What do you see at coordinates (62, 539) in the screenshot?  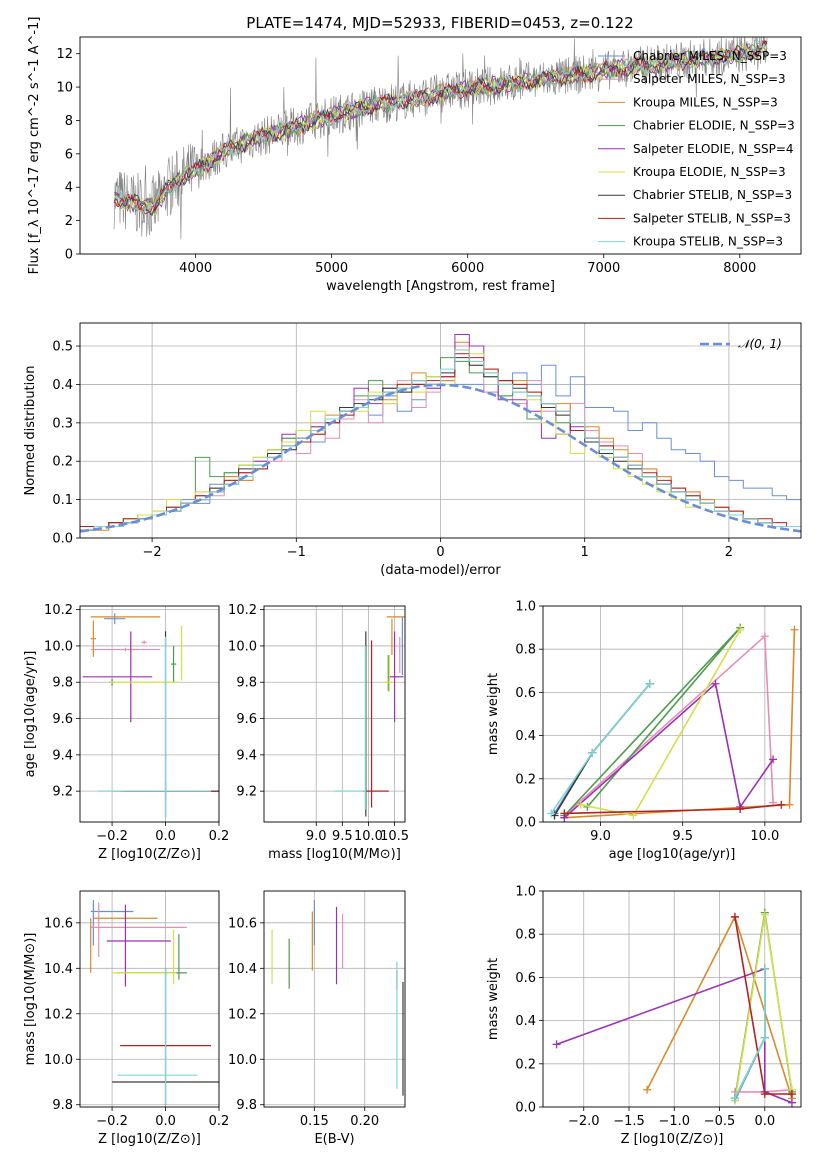 I see `residuals-ytick-label: 0.0` at bounding box center [62, 539].